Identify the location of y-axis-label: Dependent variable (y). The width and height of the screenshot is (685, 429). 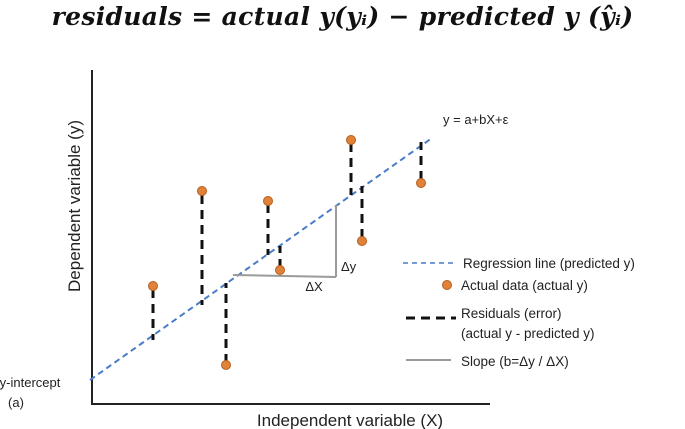
(74, 206).